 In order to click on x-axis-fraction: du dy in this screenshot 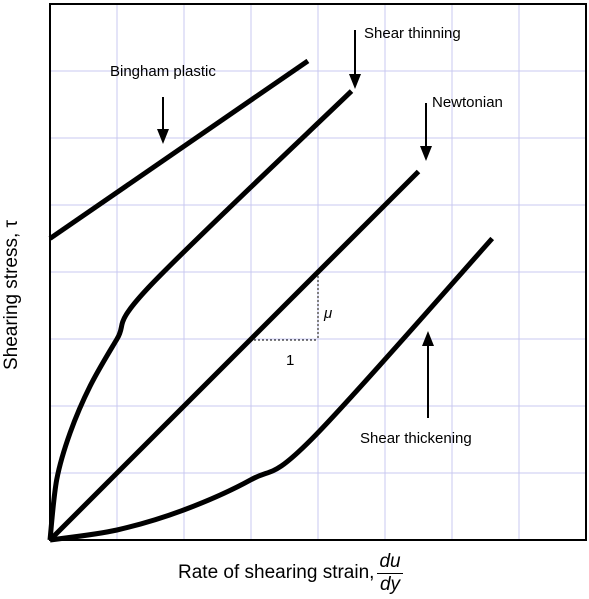, I will do `click(390, 572)`.